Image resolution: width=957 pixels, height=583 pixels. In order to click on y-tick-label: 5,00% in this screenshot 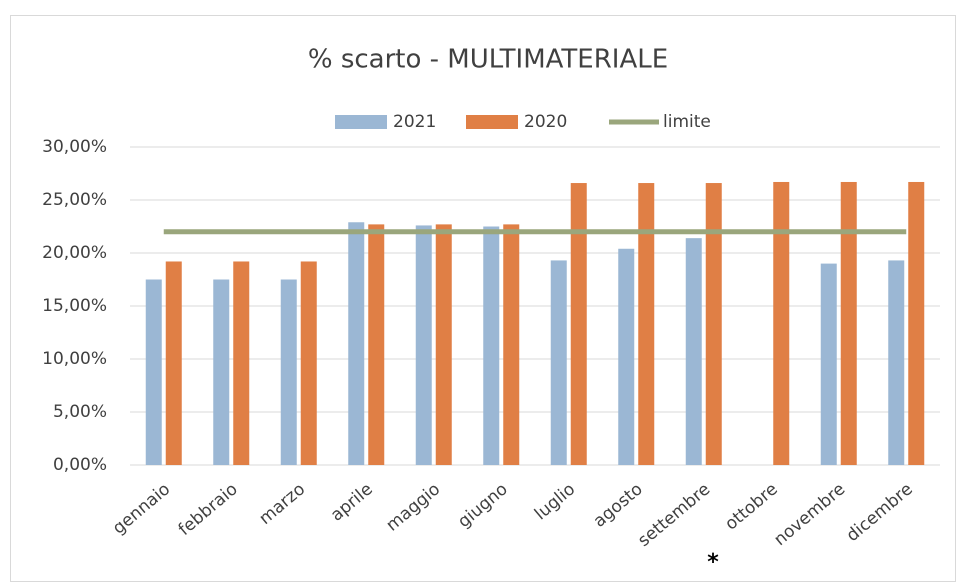, I will do `click(80, 412)`.